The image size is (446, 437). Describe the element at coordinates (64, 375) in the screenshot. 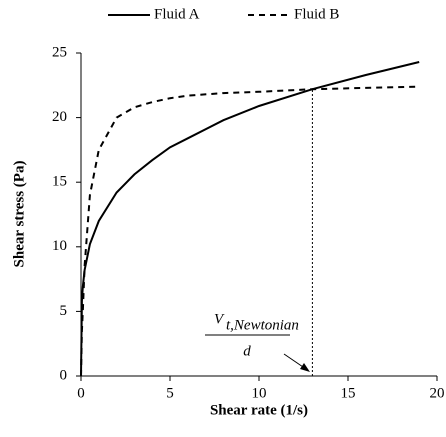

I see `y-tick-label: 0` at that location.